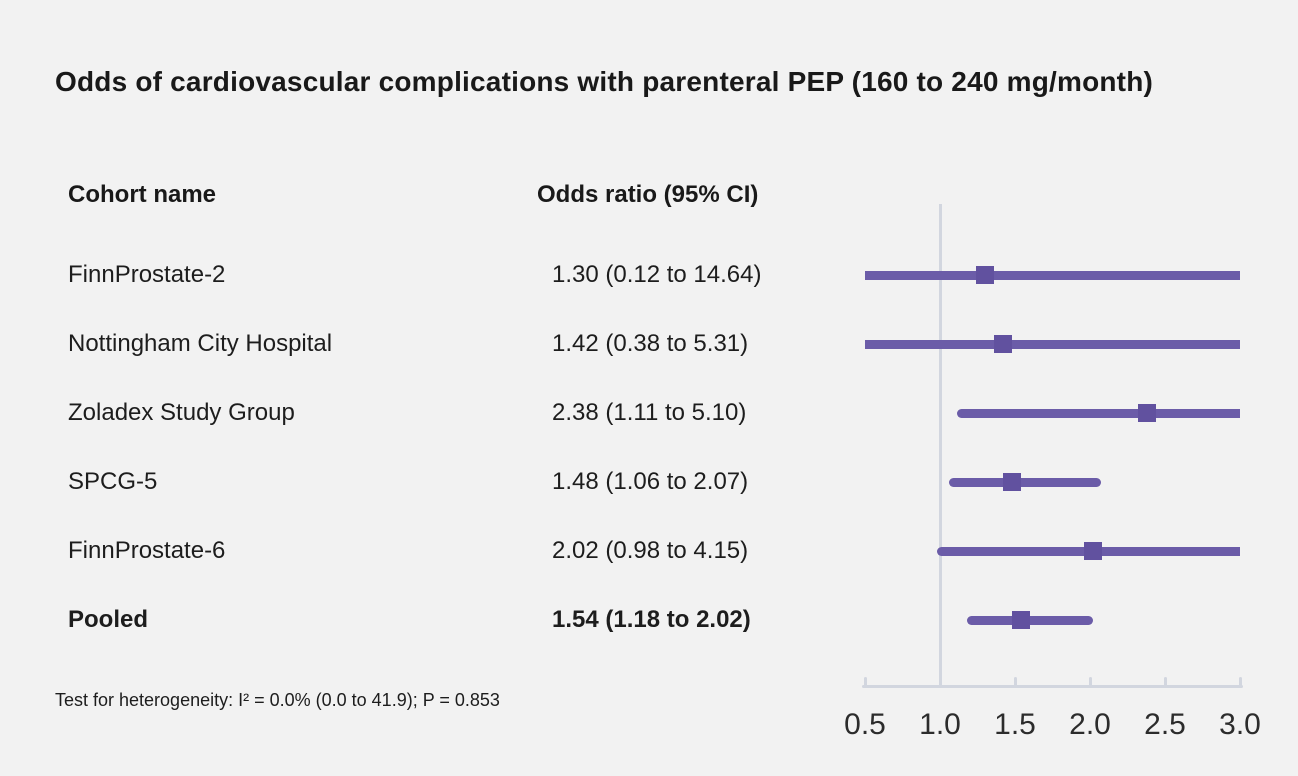 The width and height of the screenshot is (1298, 776). What do you see at coordinates (650, 550) in the screenshot?
I see `odds-ratio-value: 2.02 (0.98 to 4.15)` at bounding box center [650, 550].